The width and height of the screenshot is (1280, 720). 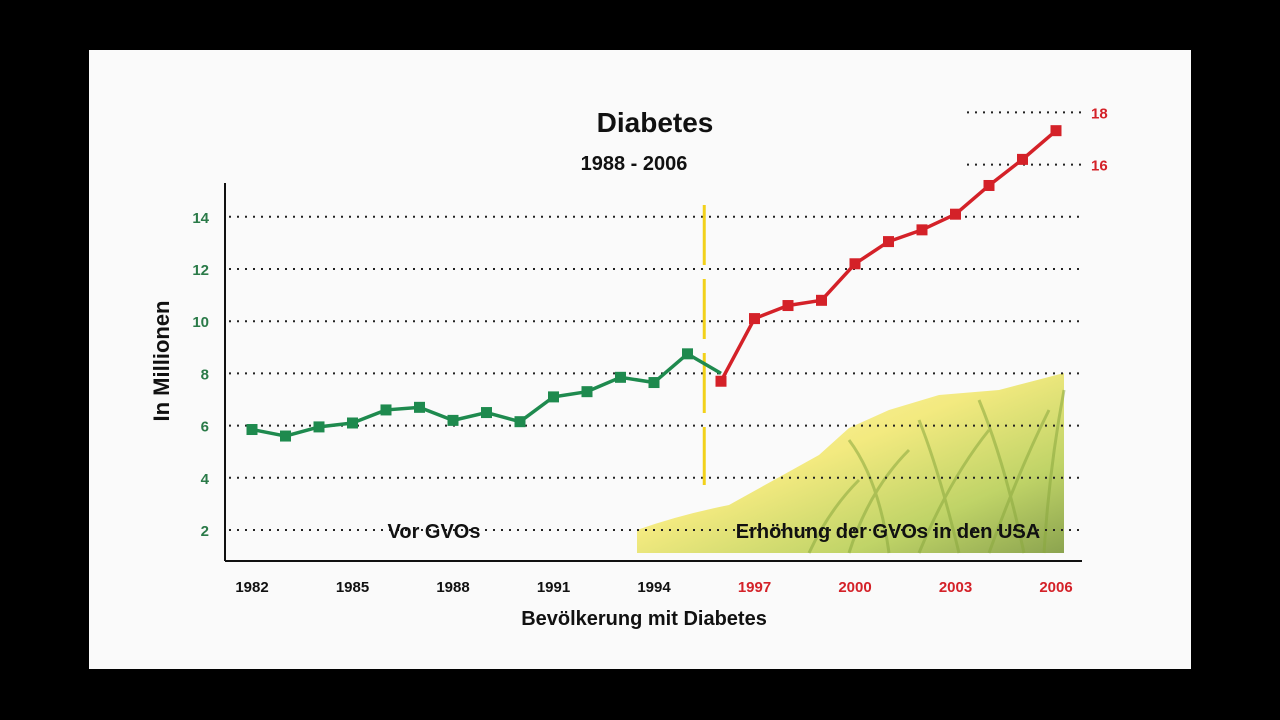 What do you see at coordinates (553, 587) in the screenshot?
I see `x-tick-label: 1991` at bounding box center [553, 587].